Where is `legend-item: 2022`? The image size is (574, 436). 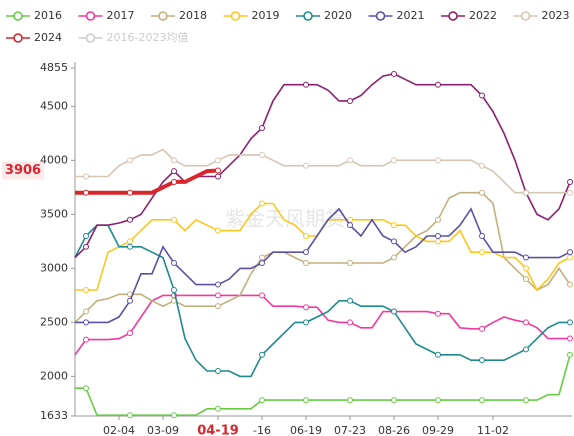
legend-item: 2022 is located at coordinates (469, 15).